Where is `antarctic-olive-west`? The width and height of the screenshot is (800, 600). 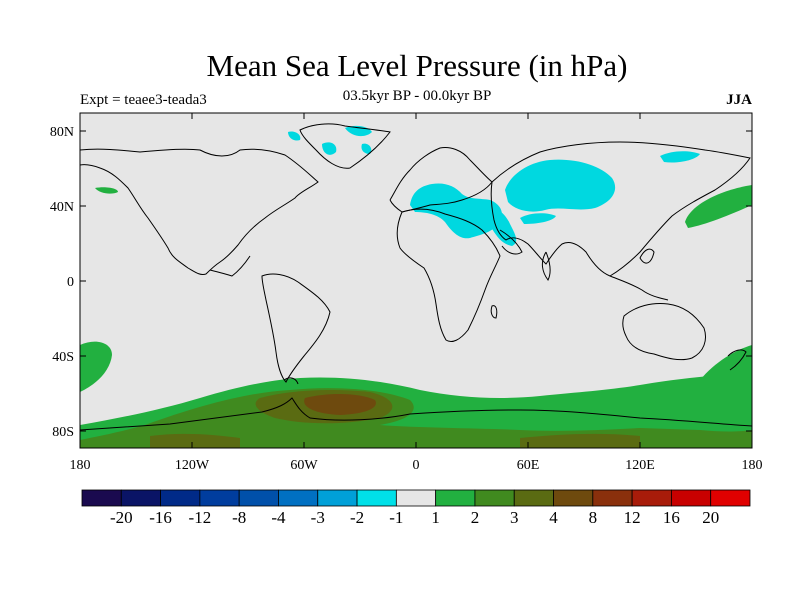 antarctic-olive-west is located at coordinates (195, 440).